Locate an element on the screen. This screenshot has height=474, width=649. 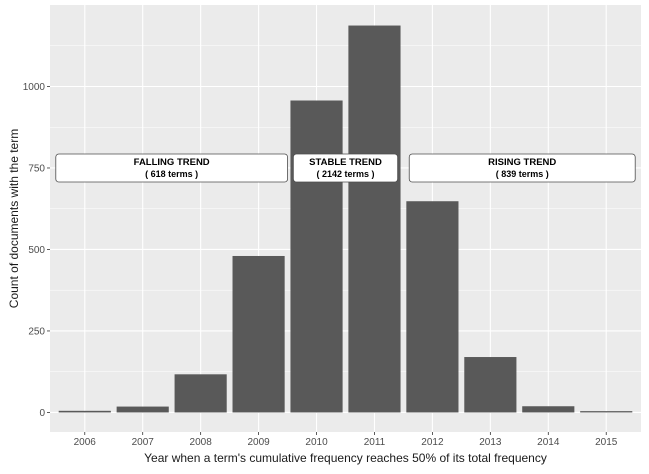
bar-2007 is located at coordinates (142, 409).